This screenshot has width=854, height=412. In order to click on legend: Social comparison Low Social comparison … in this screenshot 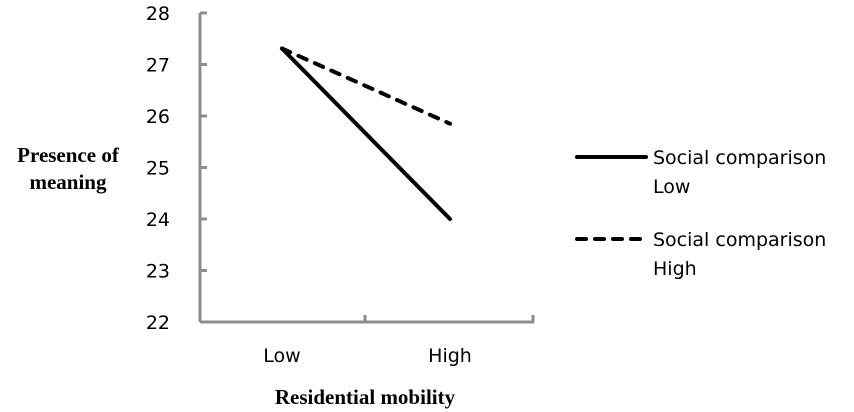, I will do `click(700, 213)`.